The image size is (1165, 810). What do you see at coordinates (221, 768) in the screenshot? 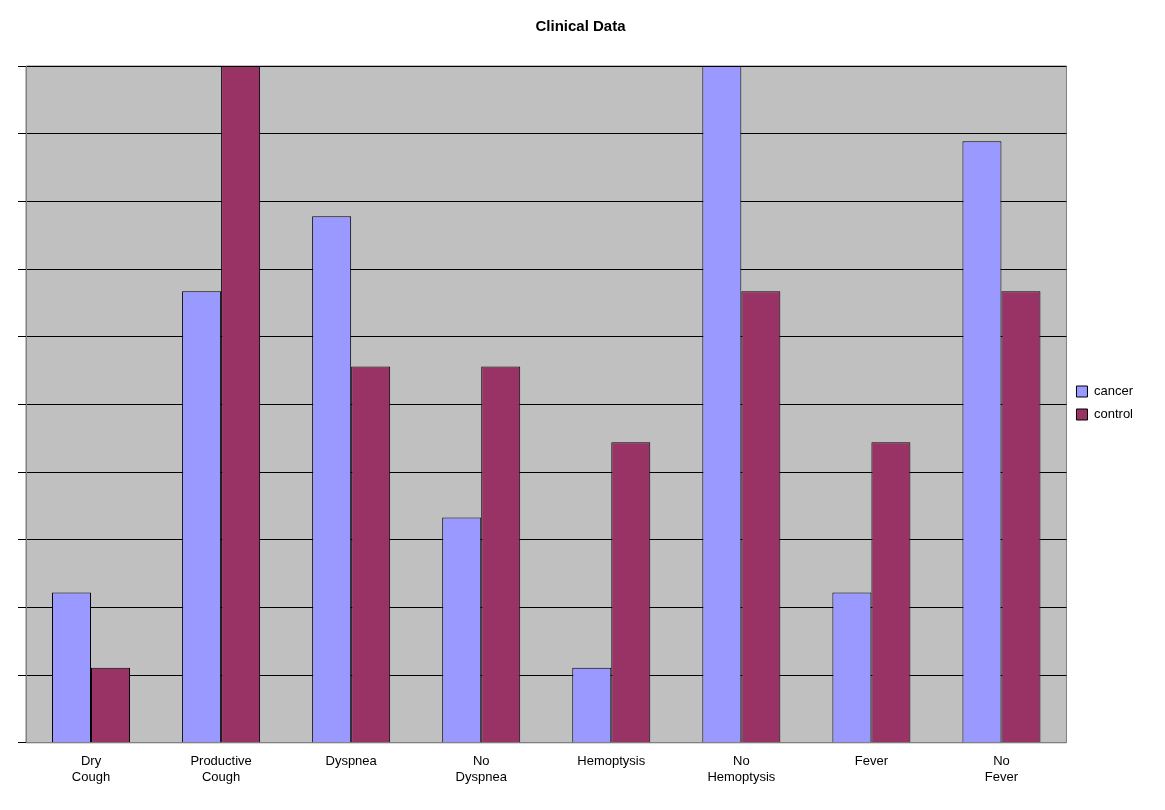
I see `x-tick-label: Productive Cough` at bounding box center [221, 768].